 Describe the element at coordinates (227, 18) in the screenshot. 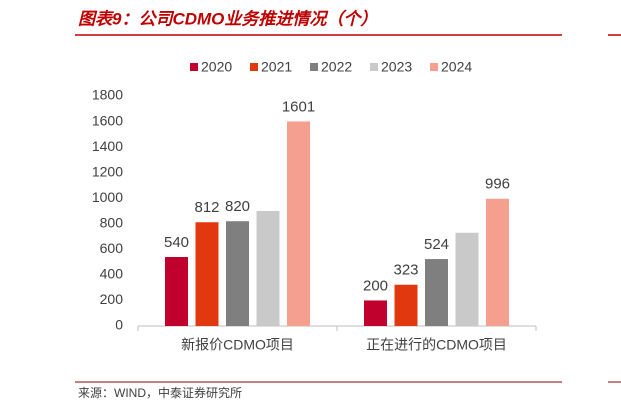

I see `chart-title: 图表9：公司CDMO业务推进情况（个）` at that location.